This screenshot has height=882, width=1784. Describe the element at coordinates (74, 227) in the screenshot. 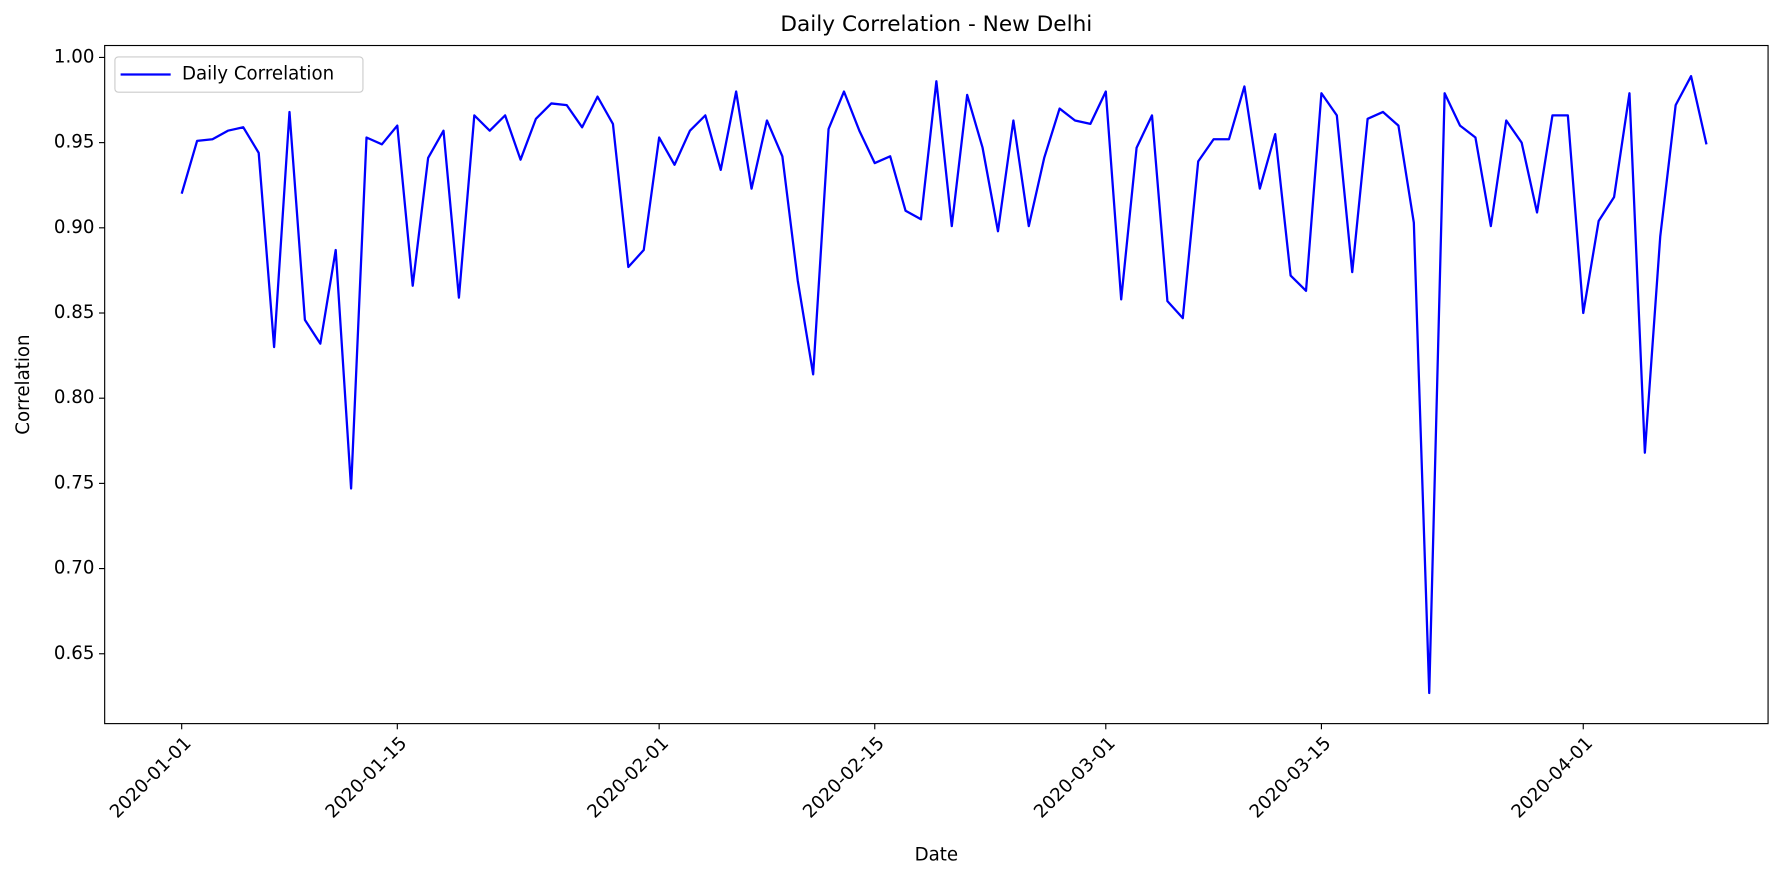

I see `y-tick-label: 0.90` at that location.